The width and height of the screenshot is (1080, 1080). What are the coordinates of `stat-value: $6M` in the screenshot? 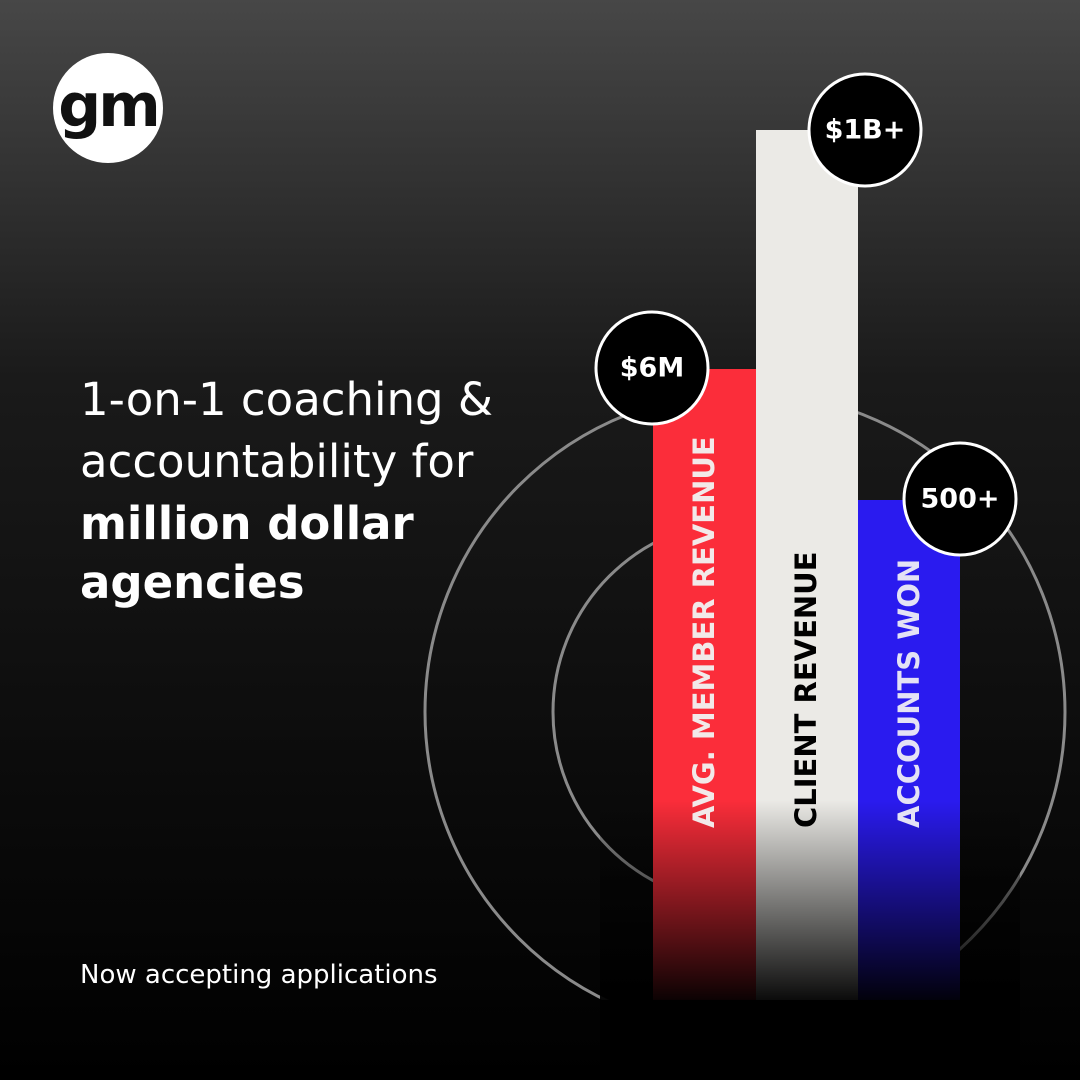 It's located at (652, 368).